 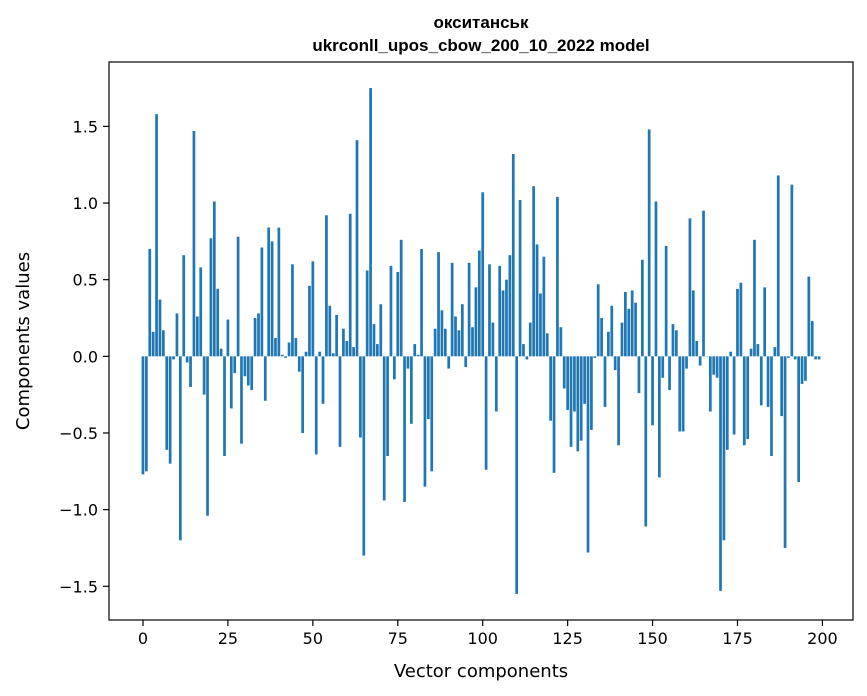 I want to click on x-tick-label: 200, so click(x=822, y=638).